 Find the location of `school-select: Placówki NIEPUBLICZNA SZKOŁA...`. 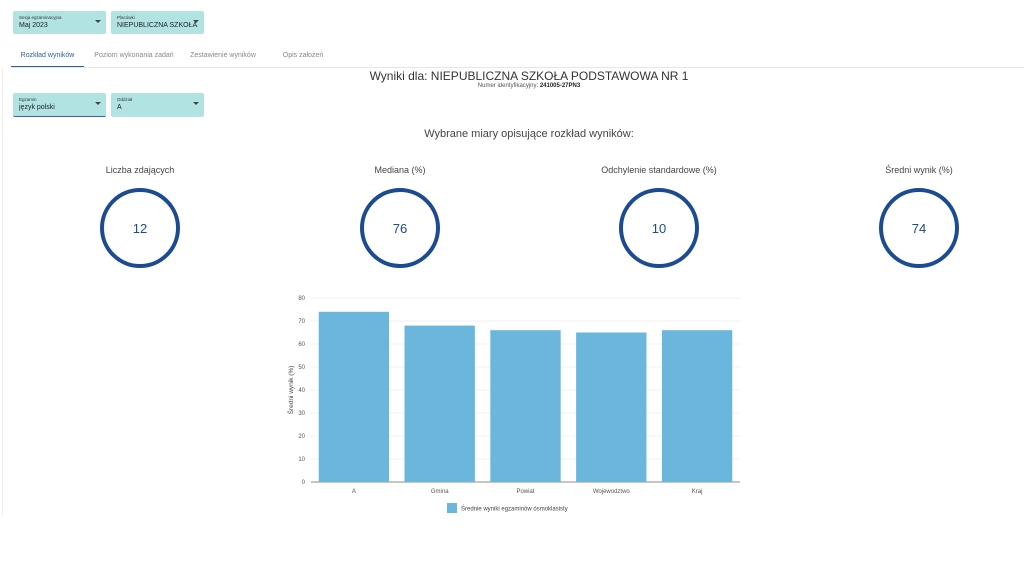

school-select: Placówki NIEPUBLICZNA SZKOŁA... is located at coordinates (157, 22).